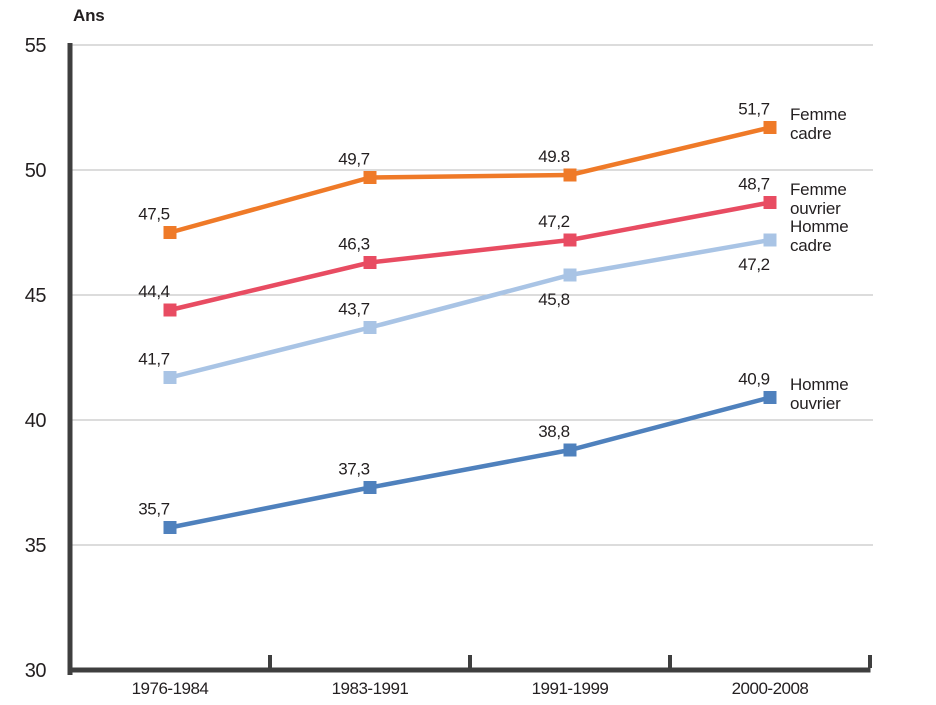  What do you see at coordinates (354, 469) in the screenshot?
I see `data-point-label: 37,3` at bounding box center [354, 469].